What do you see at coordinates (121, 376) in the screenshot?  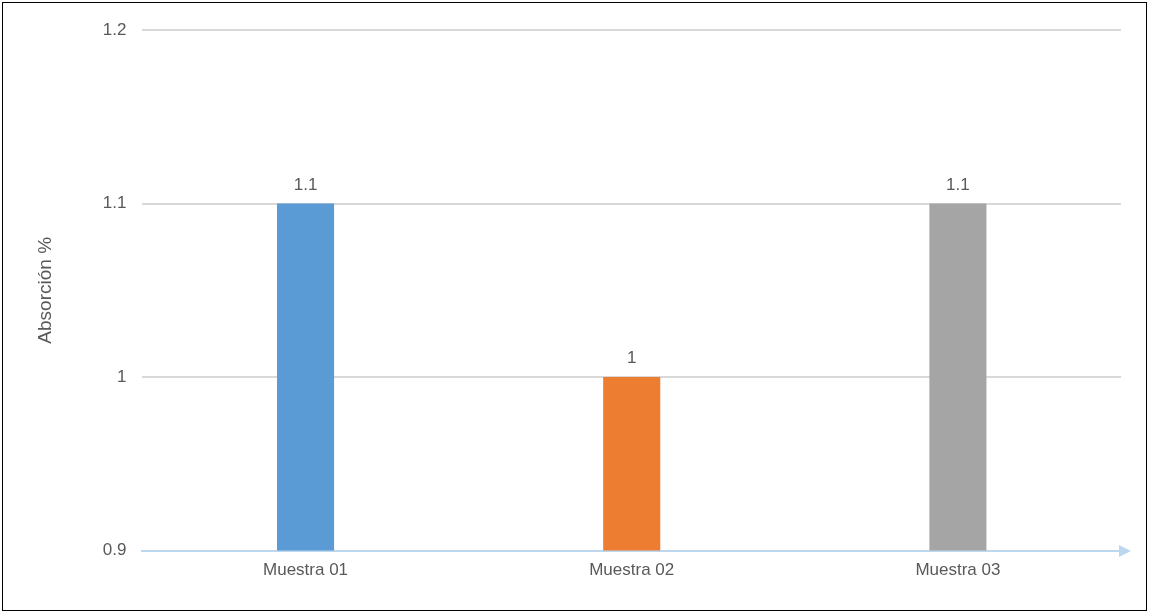 I see `y-tick-label: 1` at bounding box center [121, 376].